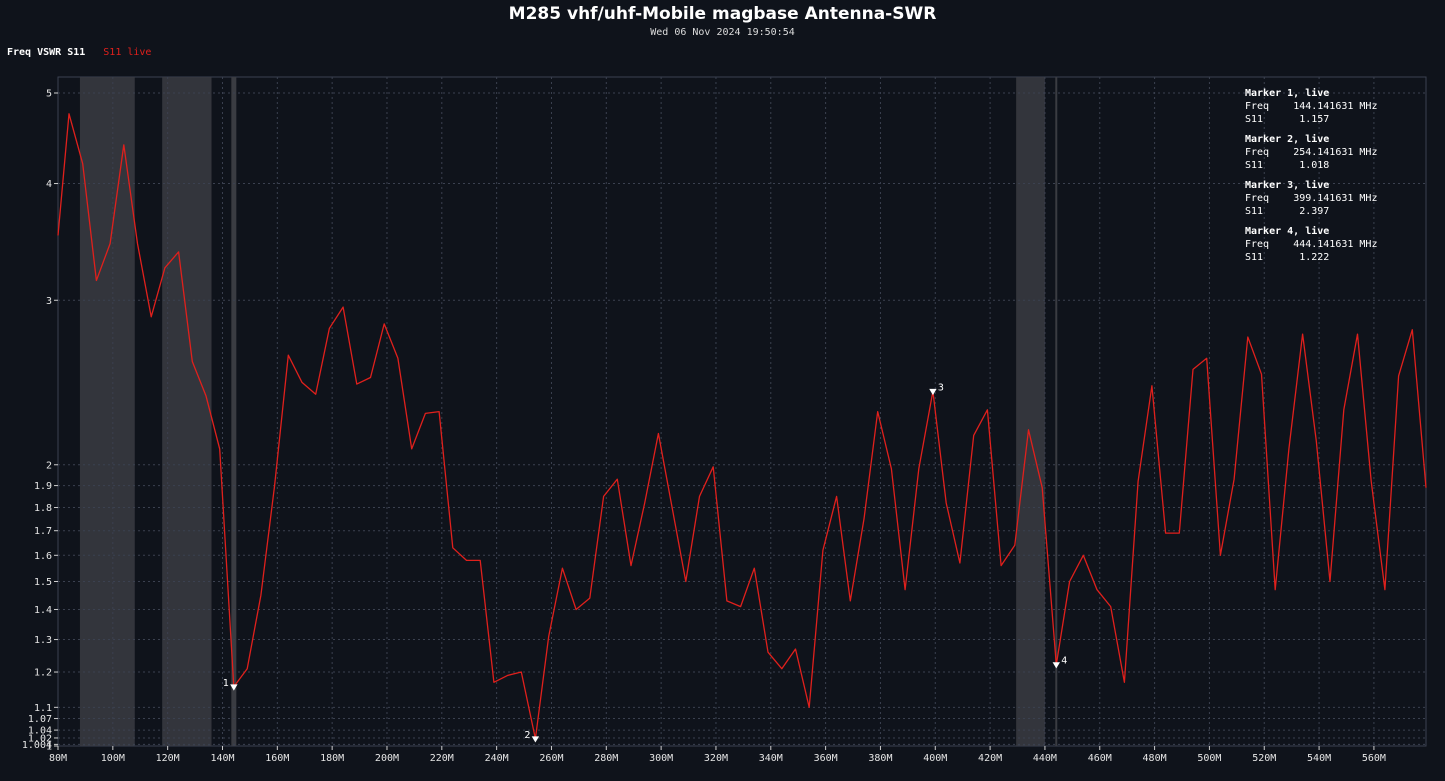 The height and width of the screenshot is (781, 1445). I want to click on freq-value: 144.141631 MHz, so click(1335, 106).